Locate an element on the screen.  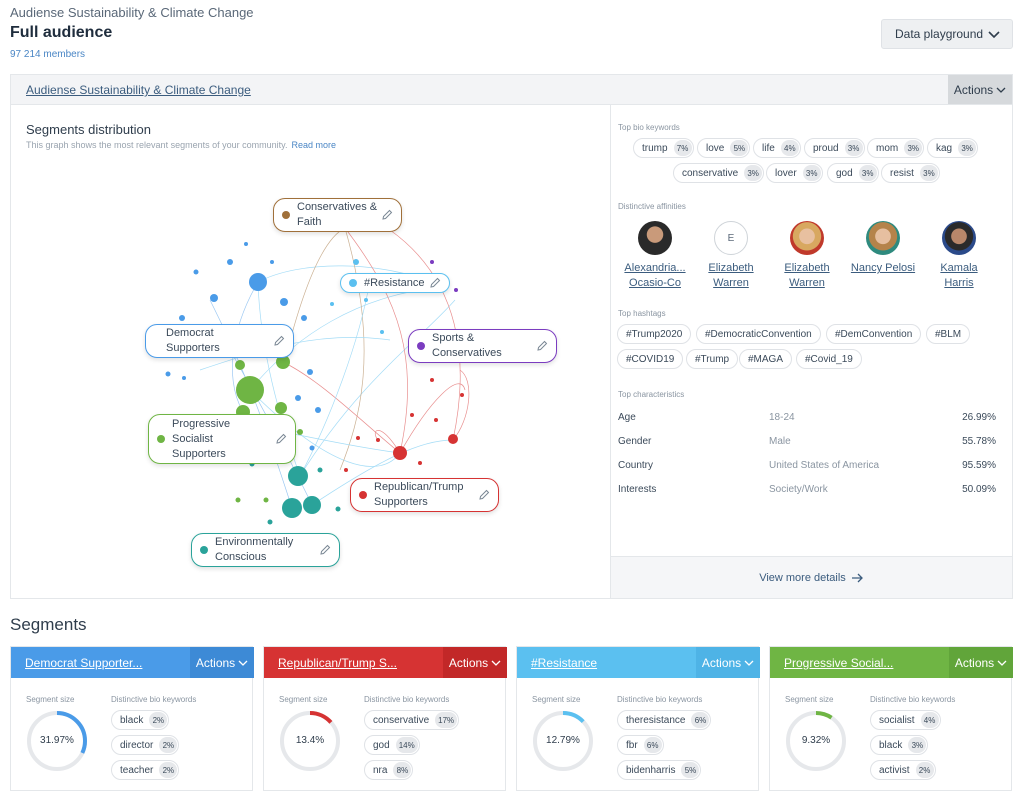
segment-keyword-pill: bidenharris 5% is located at coordinates (659, 770).